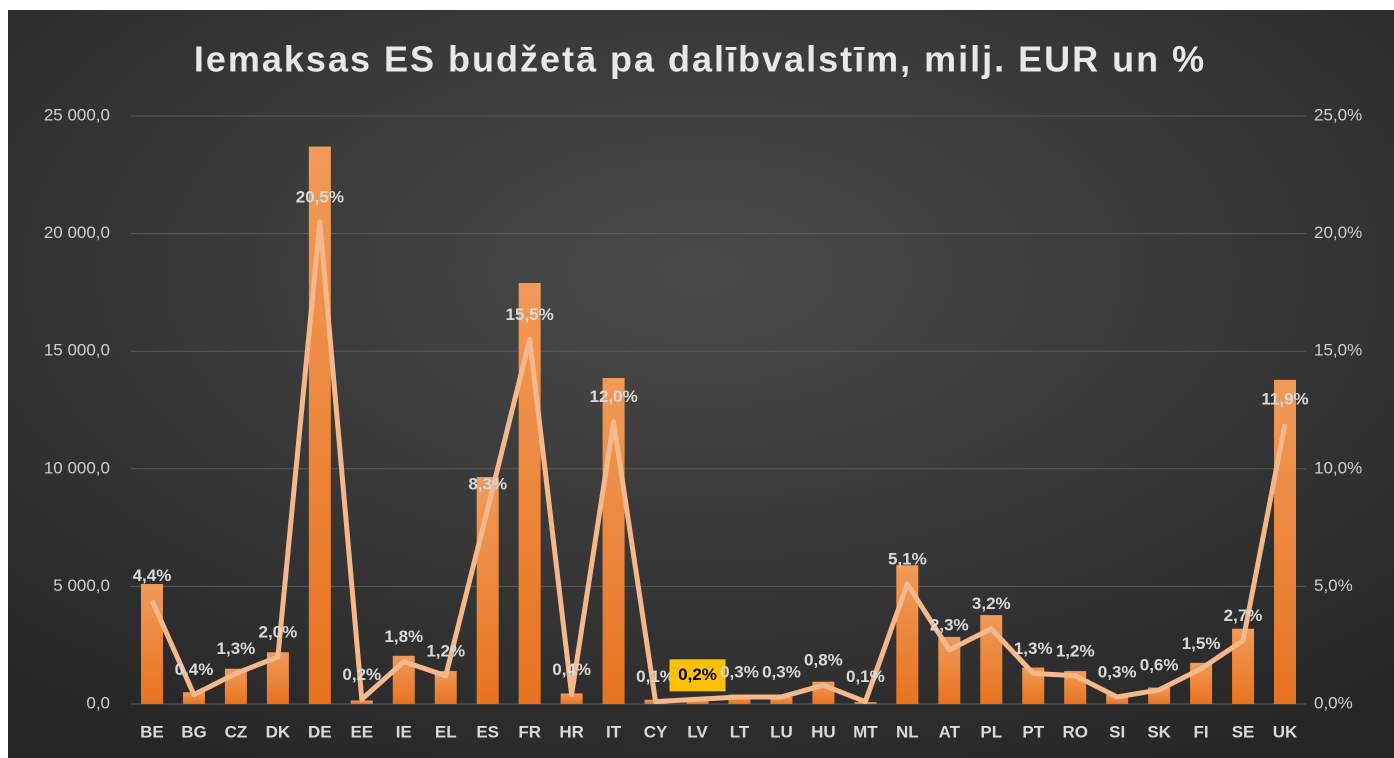  What do you see at coordinates (194, 731) in the screenshot?
I see `x-tick-label: BG` at bounding box center [194, 731].